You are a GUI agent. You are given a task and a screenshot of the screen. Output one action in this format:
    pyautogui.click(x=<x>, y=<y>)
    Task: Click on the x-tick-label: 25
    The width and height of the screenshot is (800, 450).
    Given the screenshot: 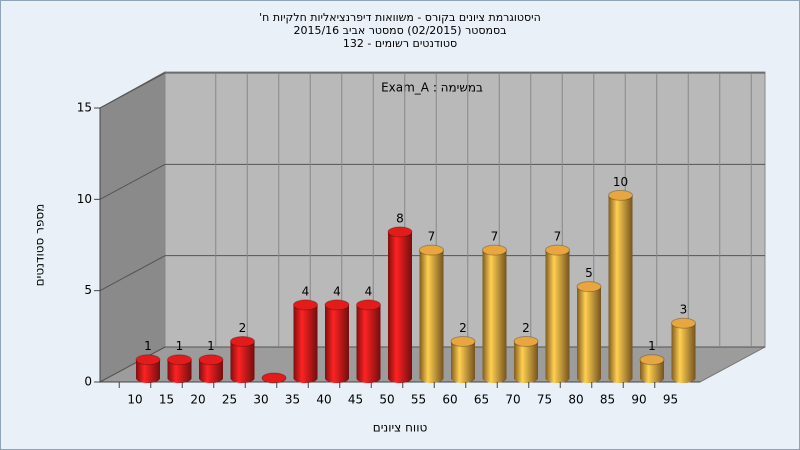 What is the action you would take?
    pyautogui.click(x=229, y=400)
    